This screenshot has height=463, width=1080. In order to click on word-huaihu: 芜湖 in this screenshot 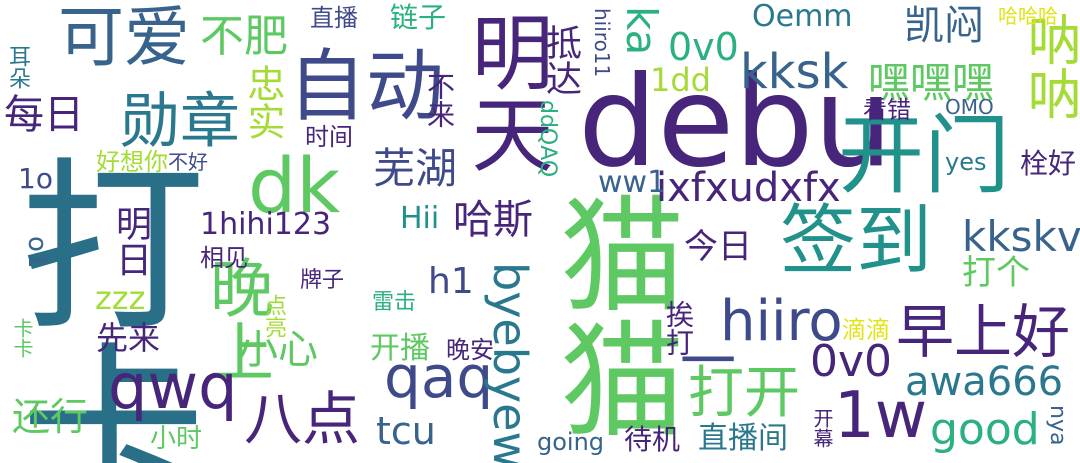, I will do `click(415, 168)`.